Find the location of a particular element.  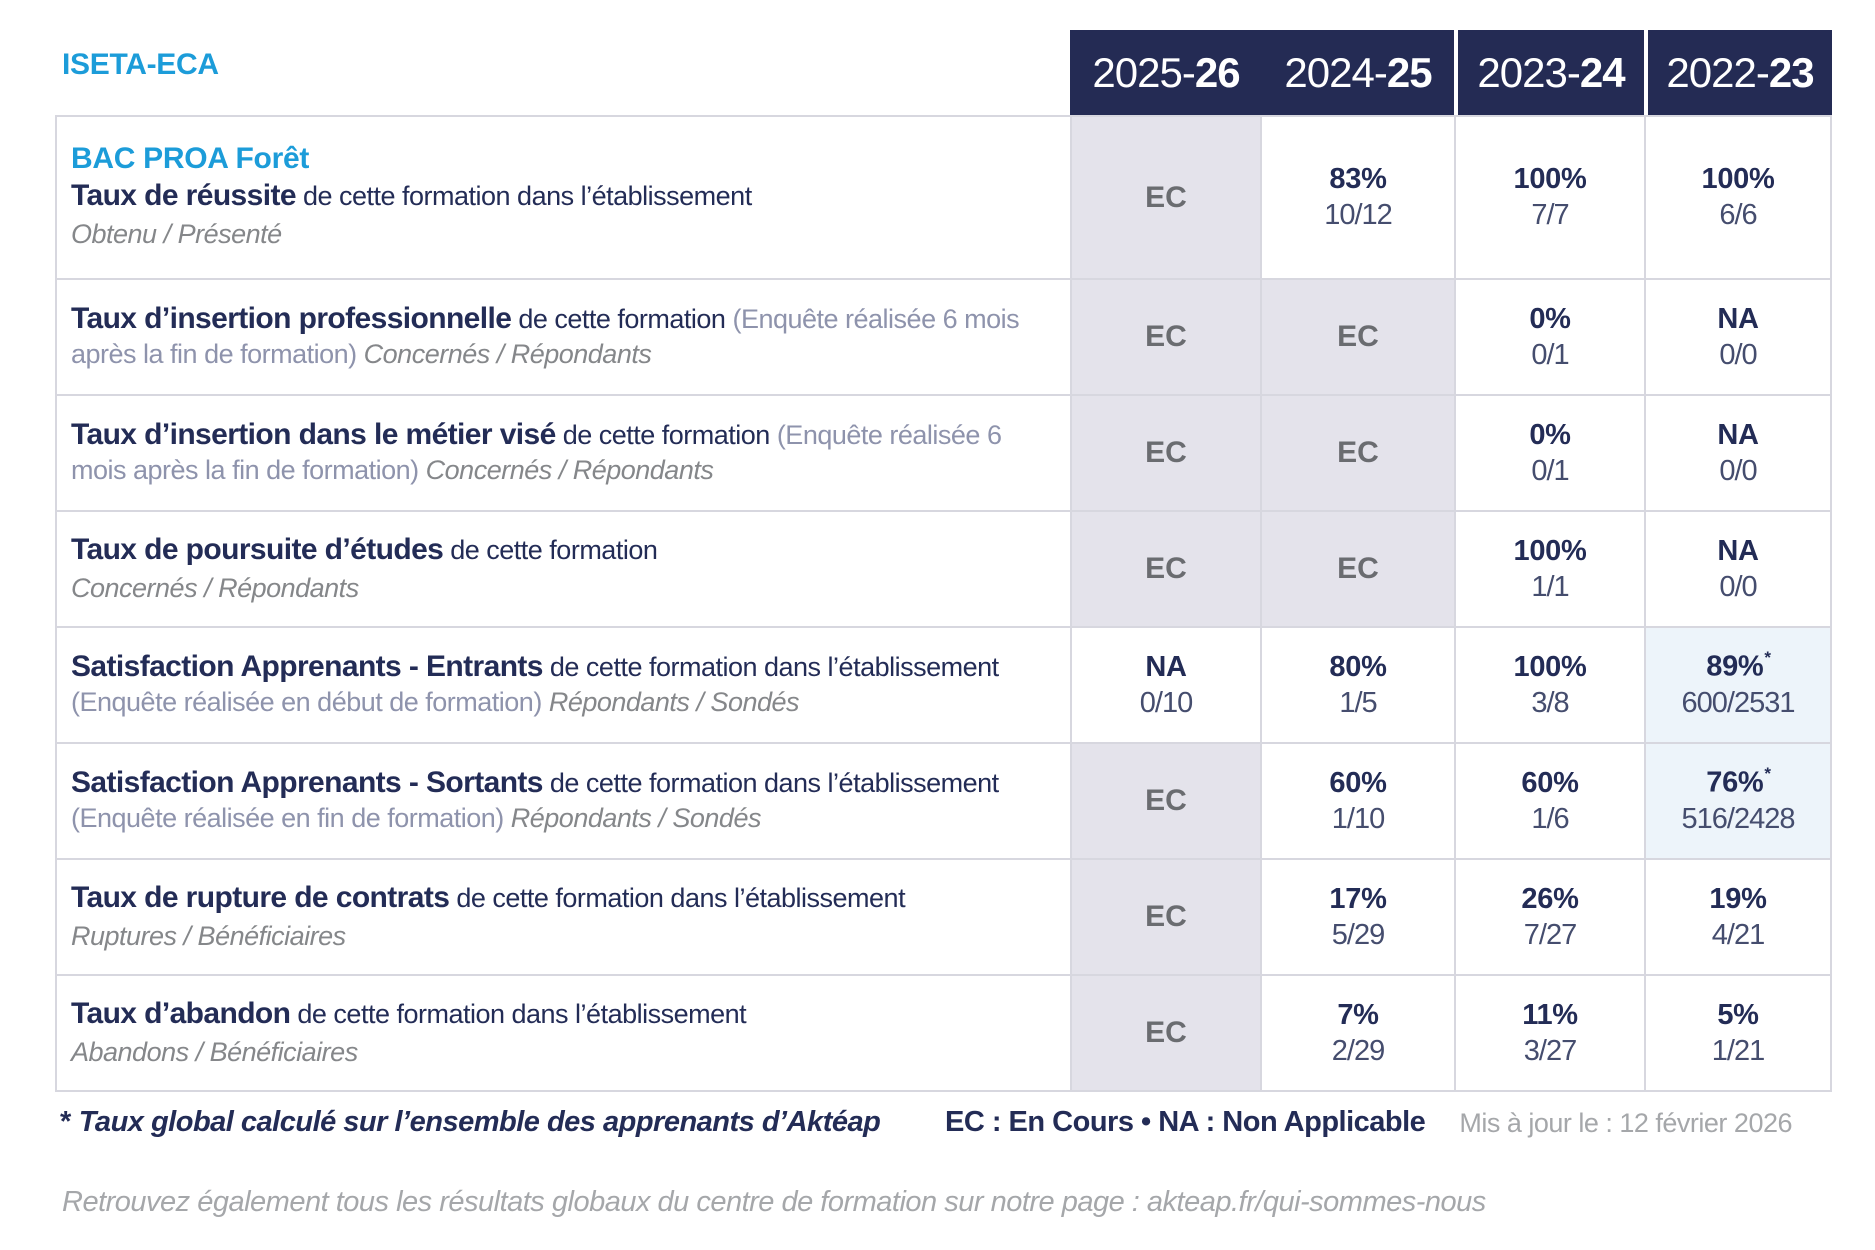

value-fraction: 7/7 is located at coordinates (1550, 215).